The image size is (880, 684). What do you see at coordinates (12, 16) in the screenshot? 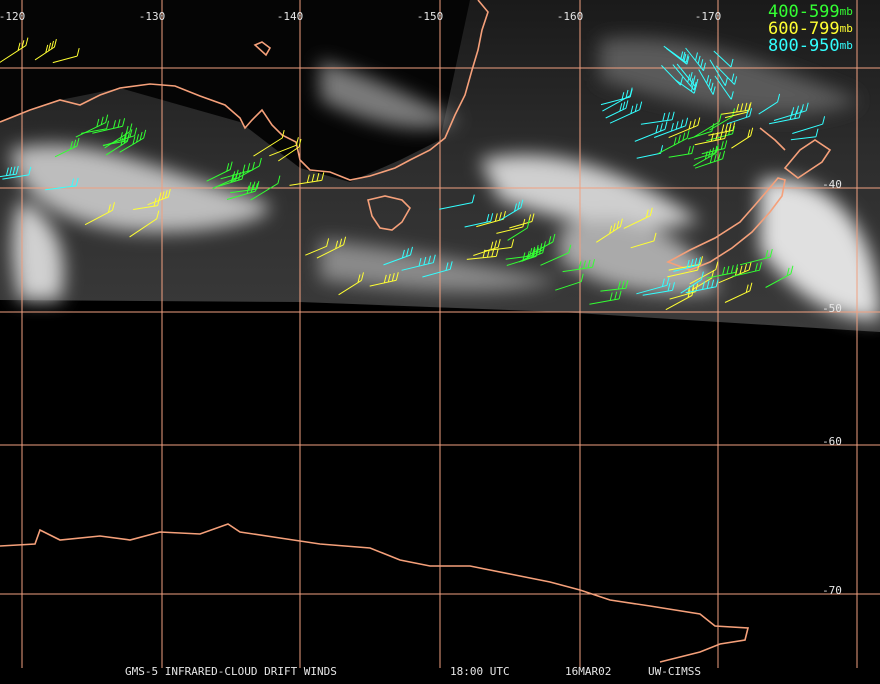
I see `longitude-label: -120` at bounding box center [12, 16].